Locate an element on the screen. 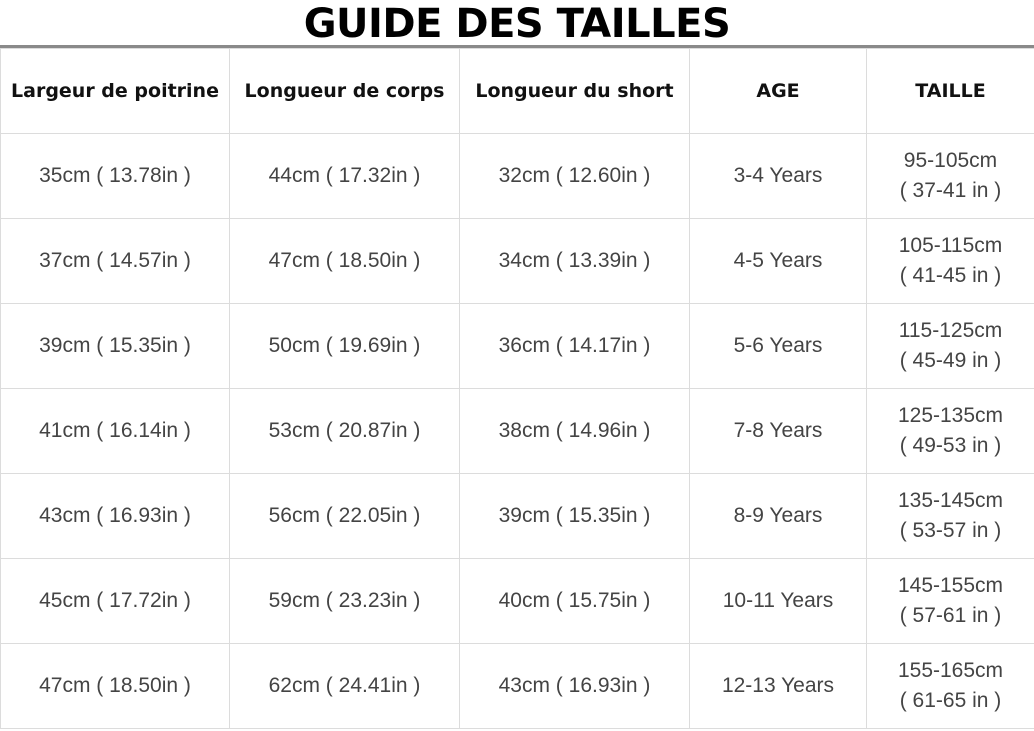 This screenshot has height=731, width=1034. size-in: ( 61-65 in ) is located at coordinates (950, 700).